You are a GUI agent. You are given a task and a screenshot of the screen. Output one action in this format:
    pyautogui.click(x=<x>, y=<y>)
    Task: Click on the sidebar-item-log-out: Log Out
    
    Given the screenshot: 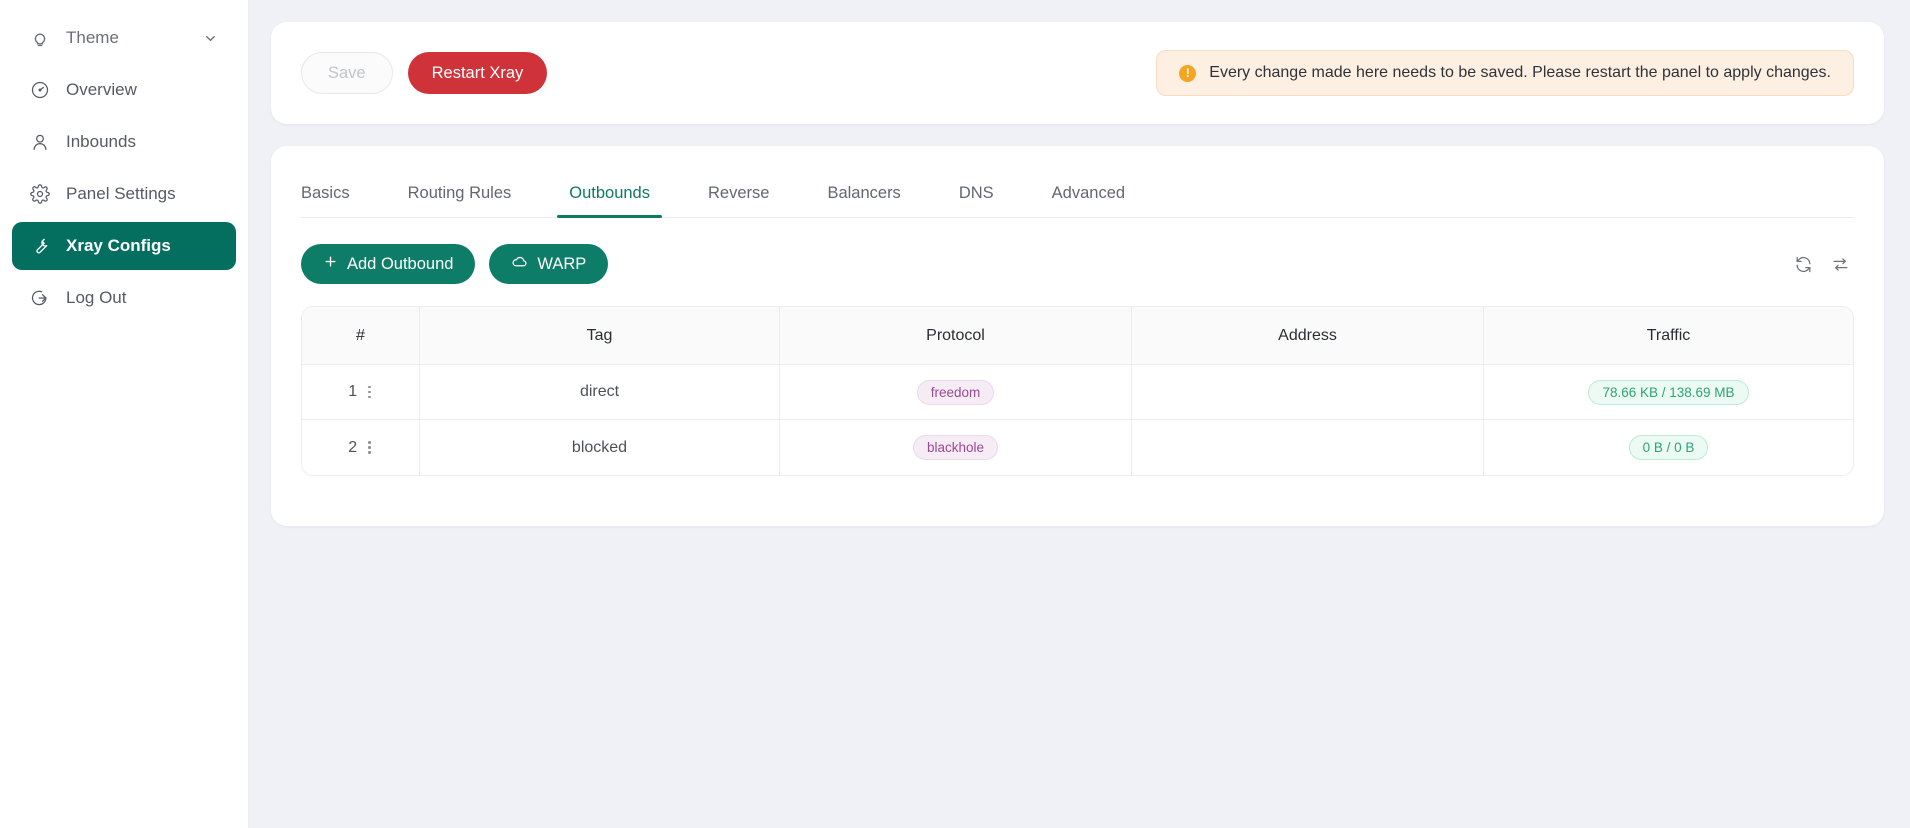 What is the action you would take?
    pyautogui.click(x=124, y=298)
    